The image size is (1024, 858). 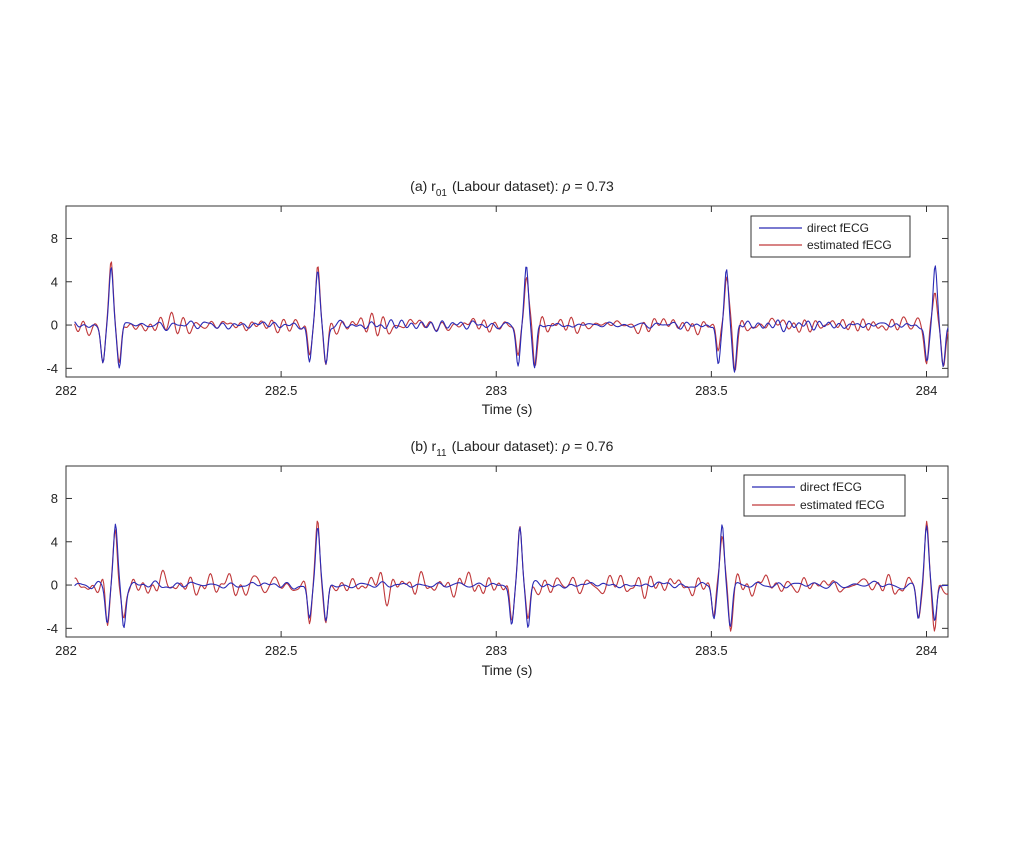 What do you see at coordinates (512, 448) in the screenshot?
I see `chart-title: (b) r11 (Labour dataset): ρ = 0.76` at bounding box center [512, 448].